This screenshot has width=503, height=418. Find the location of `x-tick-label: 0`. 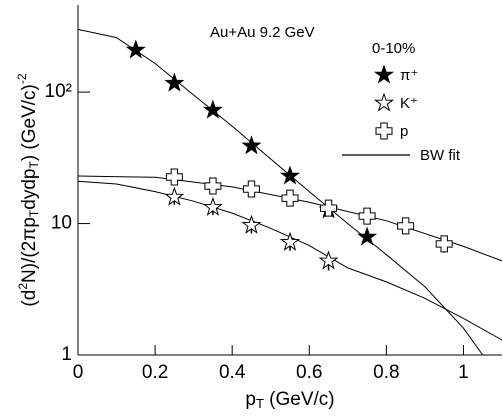

x-tick-label: 0 is located at coordinates (78, 372).